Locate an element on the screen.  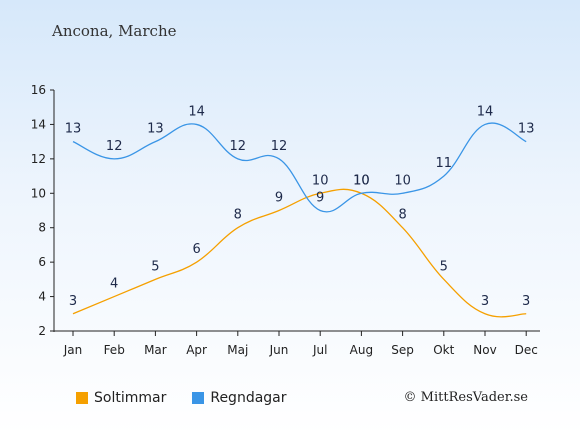
data-label-rain: 11 is located at coordinates (444, 163).